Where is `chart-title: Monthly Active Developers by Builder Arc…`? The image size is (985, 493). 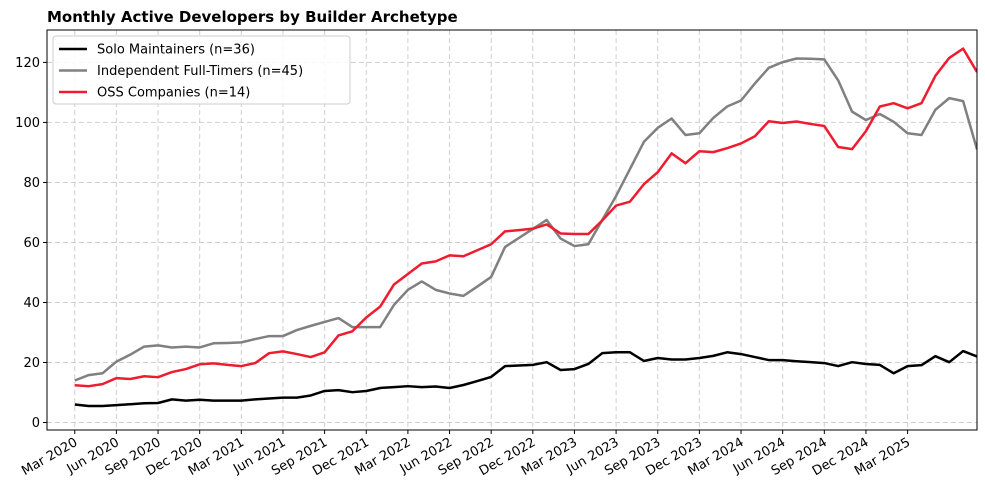
chart-title: Monthly Active Developers by Builder Arc… is located at coordinates (252, 17).